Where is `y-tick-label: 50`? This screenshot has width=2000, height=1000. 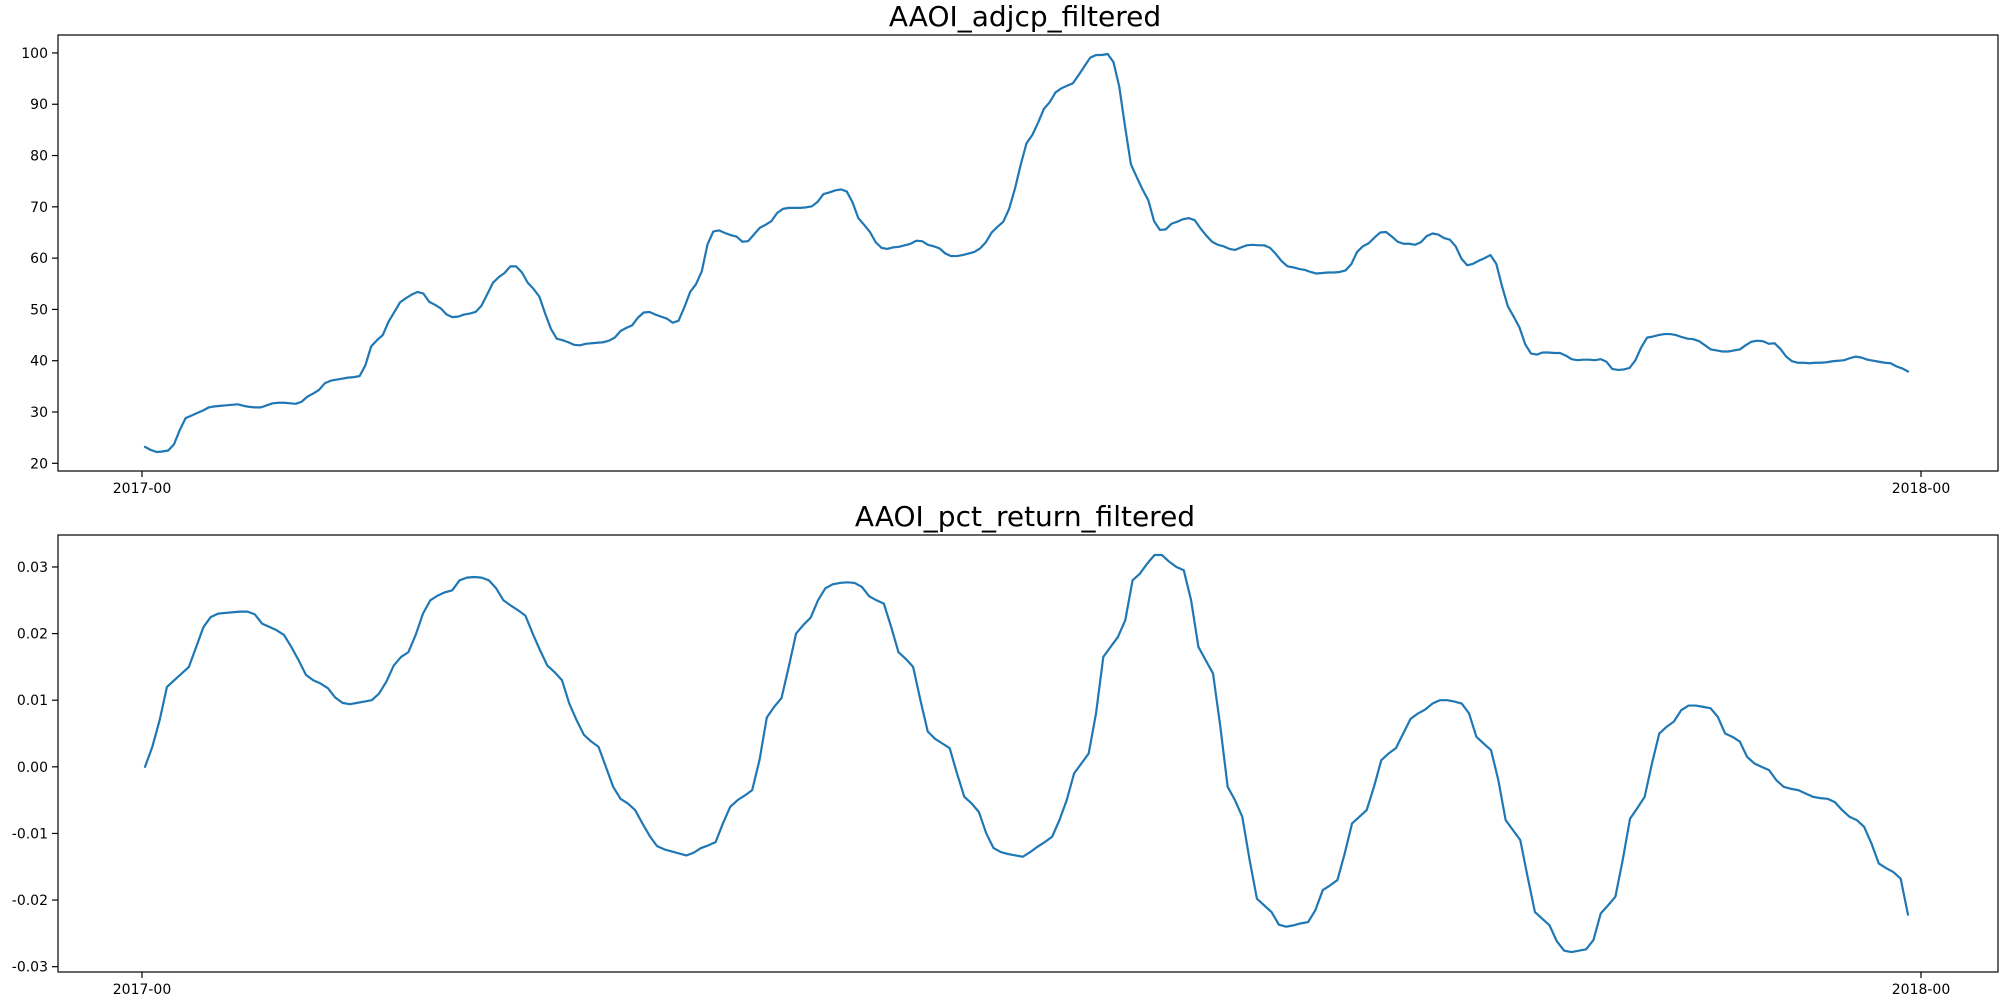
y-tick-label: 50 is located at coordinates (39, 310).